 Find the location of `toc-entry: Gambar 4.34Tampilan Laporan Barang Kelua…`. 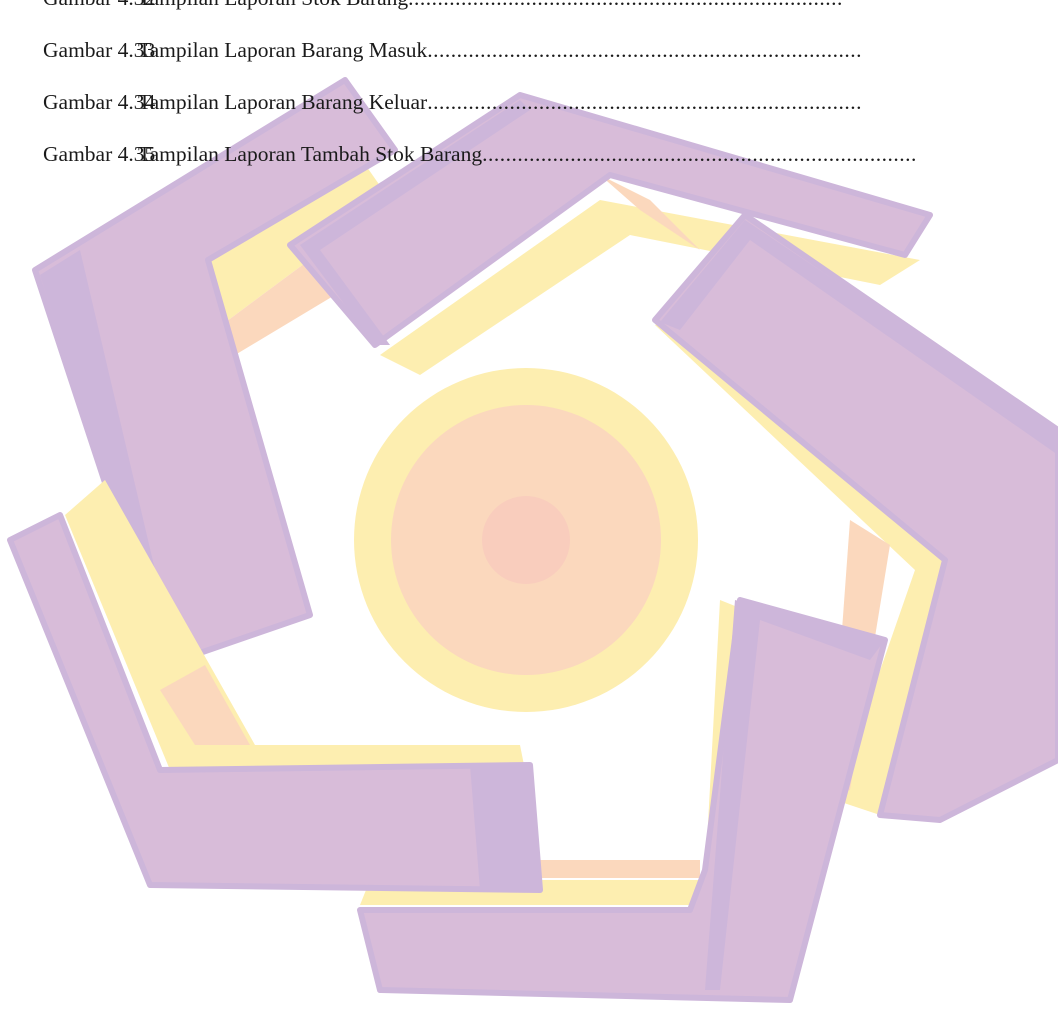

toc-entry: Gambar 4.34Tampilan Laporan Barang Kelua… is located at coordinates (550, 102).